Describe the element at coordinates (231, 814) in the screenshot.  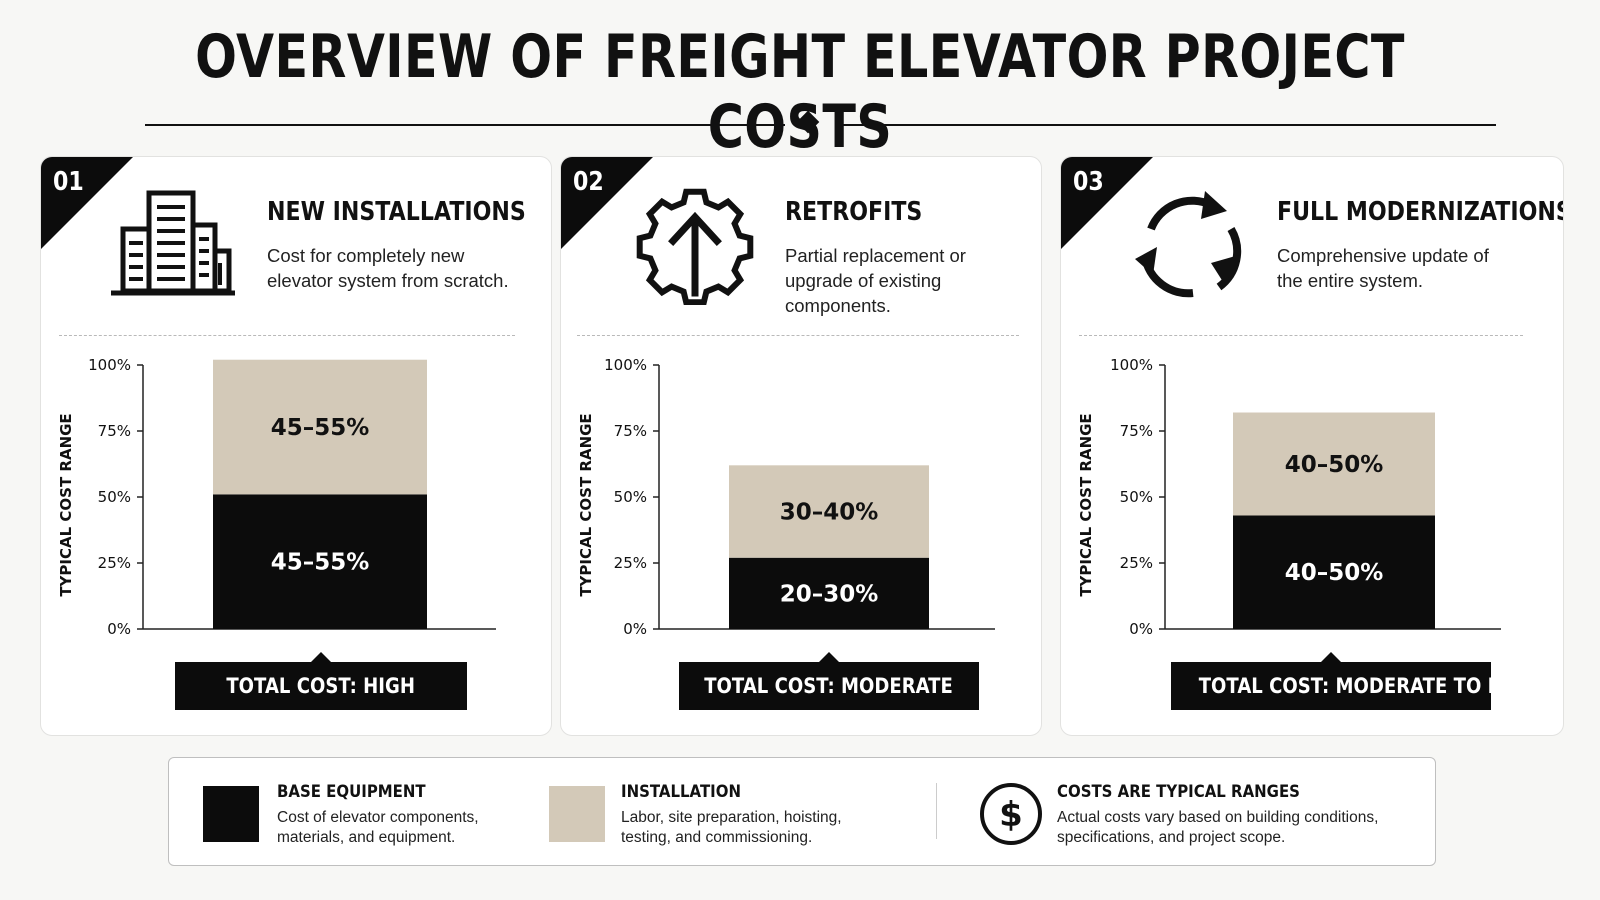
I see `legend-swatch-base-equipment` at that location.